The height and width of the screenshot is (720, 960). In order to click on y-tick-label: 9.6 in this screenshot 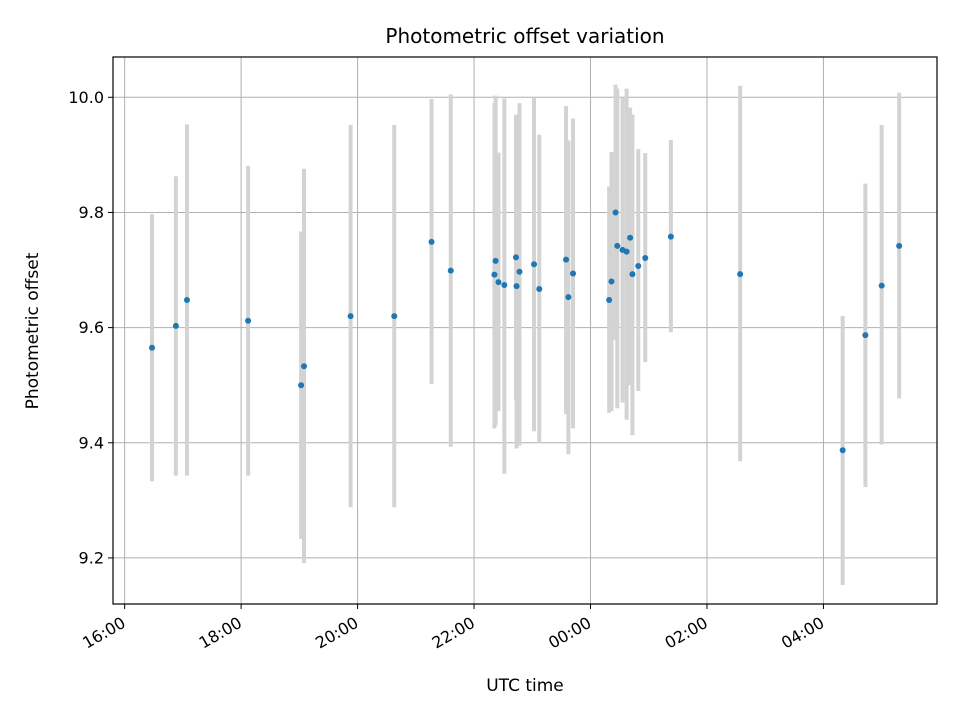, I will do `click(91, 327)`.